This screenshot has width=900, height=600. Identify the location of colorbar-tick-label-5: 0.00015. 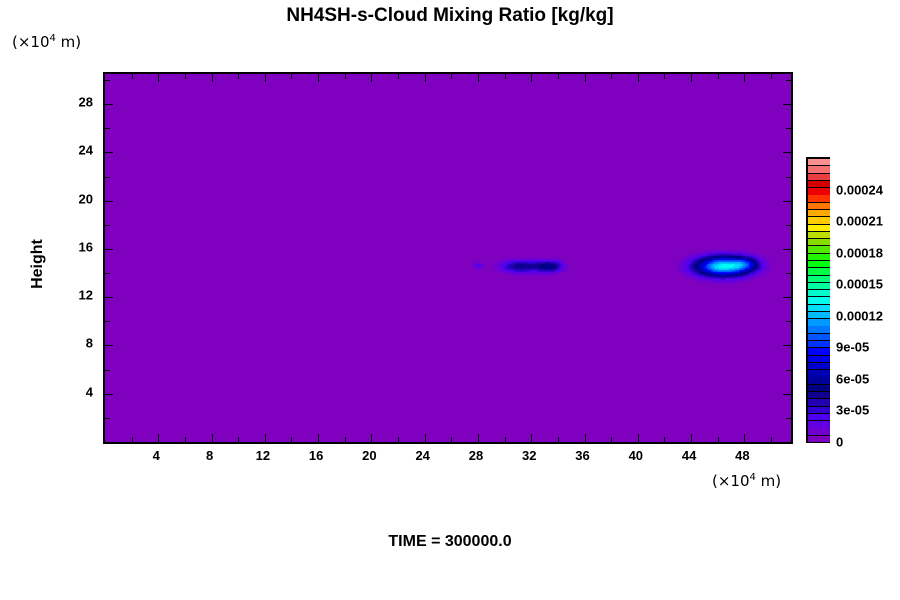
(859, 284).